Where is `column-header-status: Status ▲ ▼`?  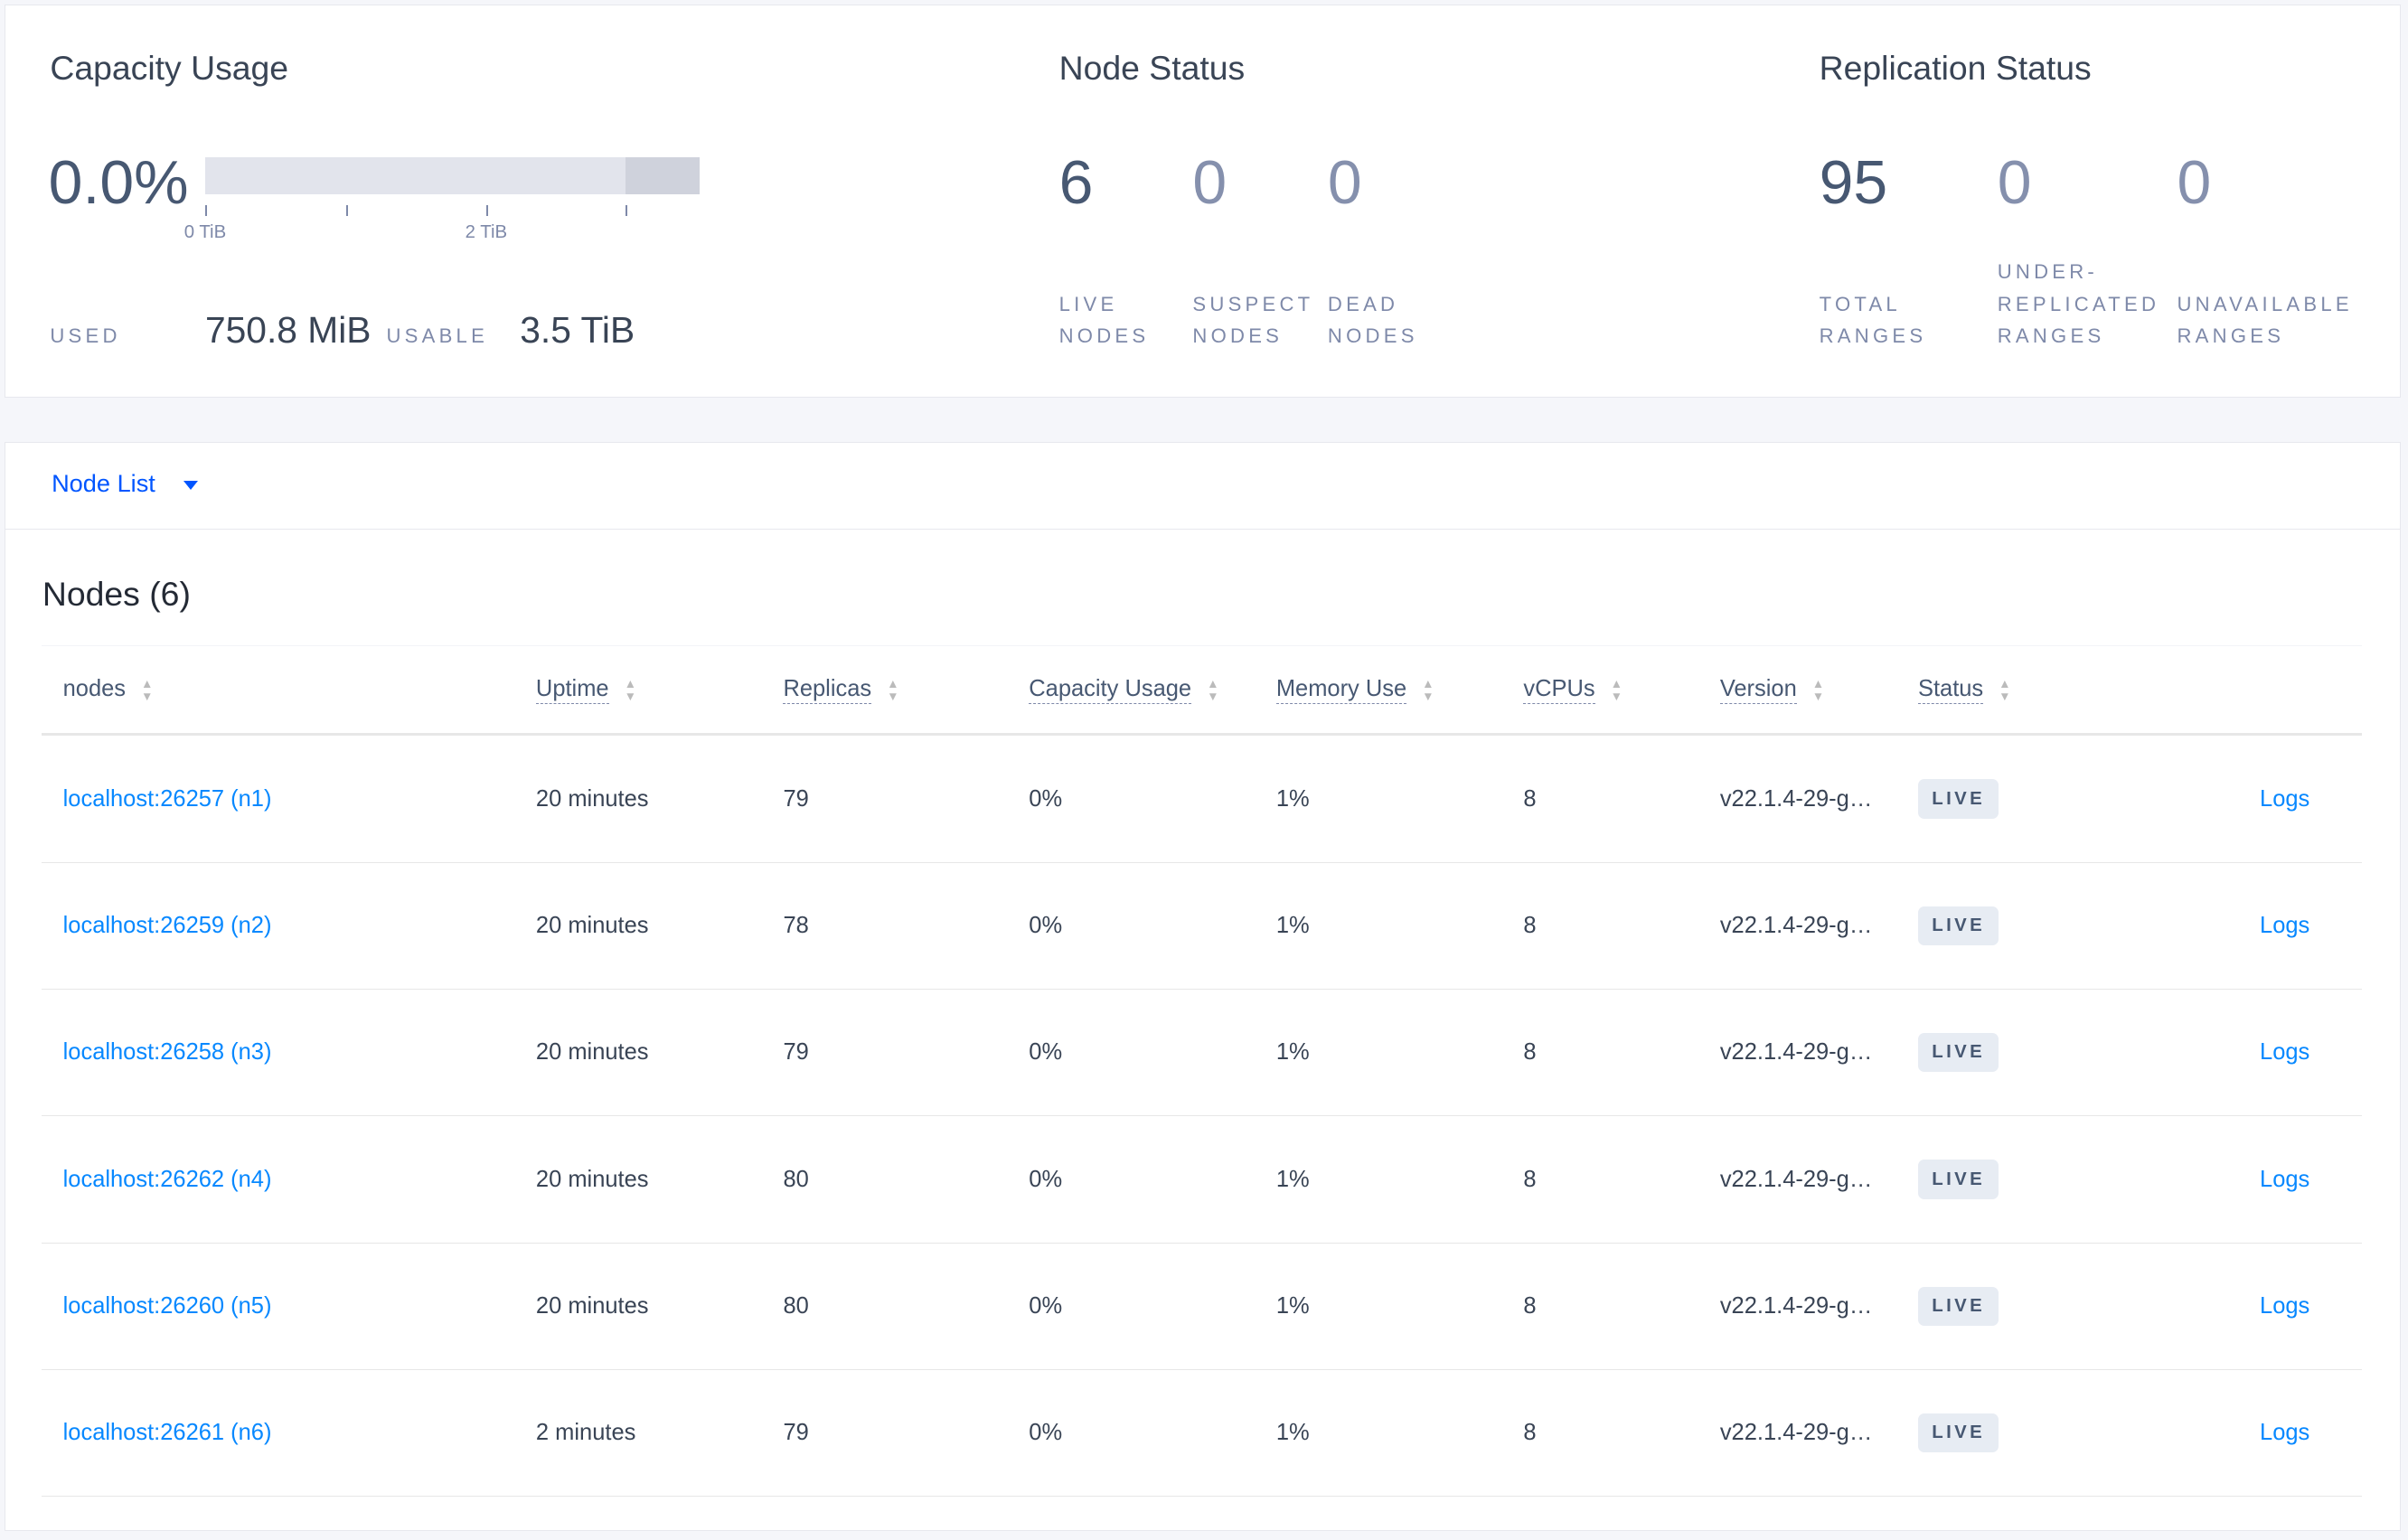 column-header-status: Status ▲ ▼ is located at coordinates (2078, 690).